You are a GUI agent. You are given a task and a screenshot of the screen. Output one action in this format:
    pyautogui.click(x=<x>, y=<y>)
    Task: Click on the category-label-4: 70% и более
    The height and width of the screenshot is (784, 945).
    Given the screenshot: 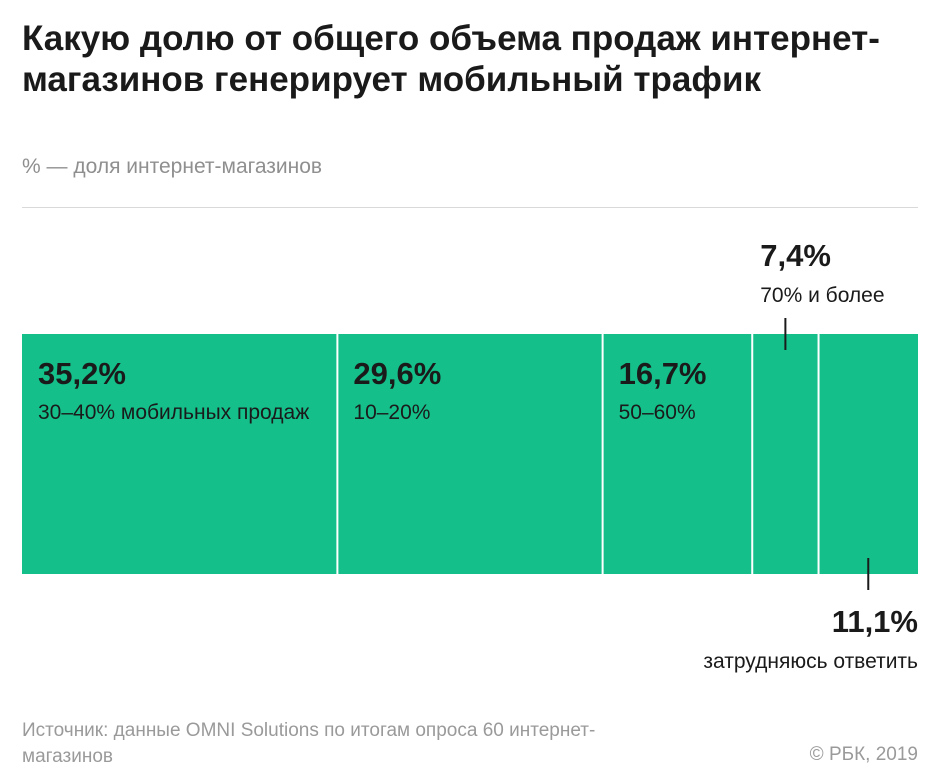 What is the action you would take?
    pyautogui.click(x=822, y=295)
    